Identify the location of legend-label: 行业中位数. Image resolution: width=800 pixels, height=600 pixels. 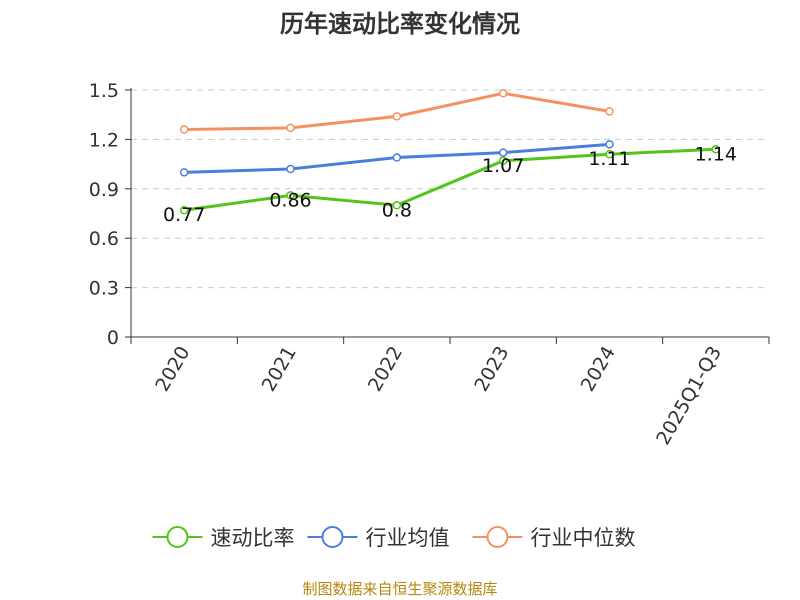
(583, 538).